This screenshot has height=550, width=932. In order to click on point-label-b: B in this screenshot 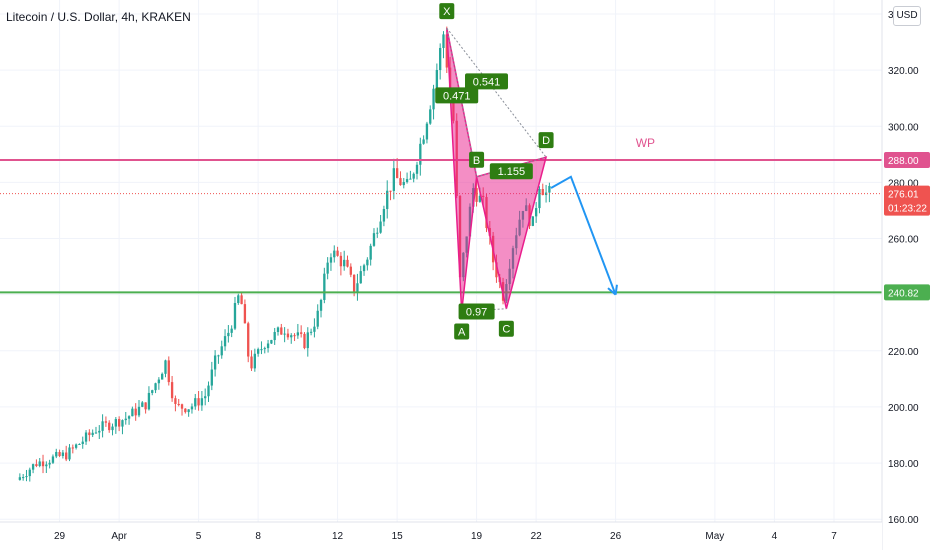, I will do `click(476, 161)`.